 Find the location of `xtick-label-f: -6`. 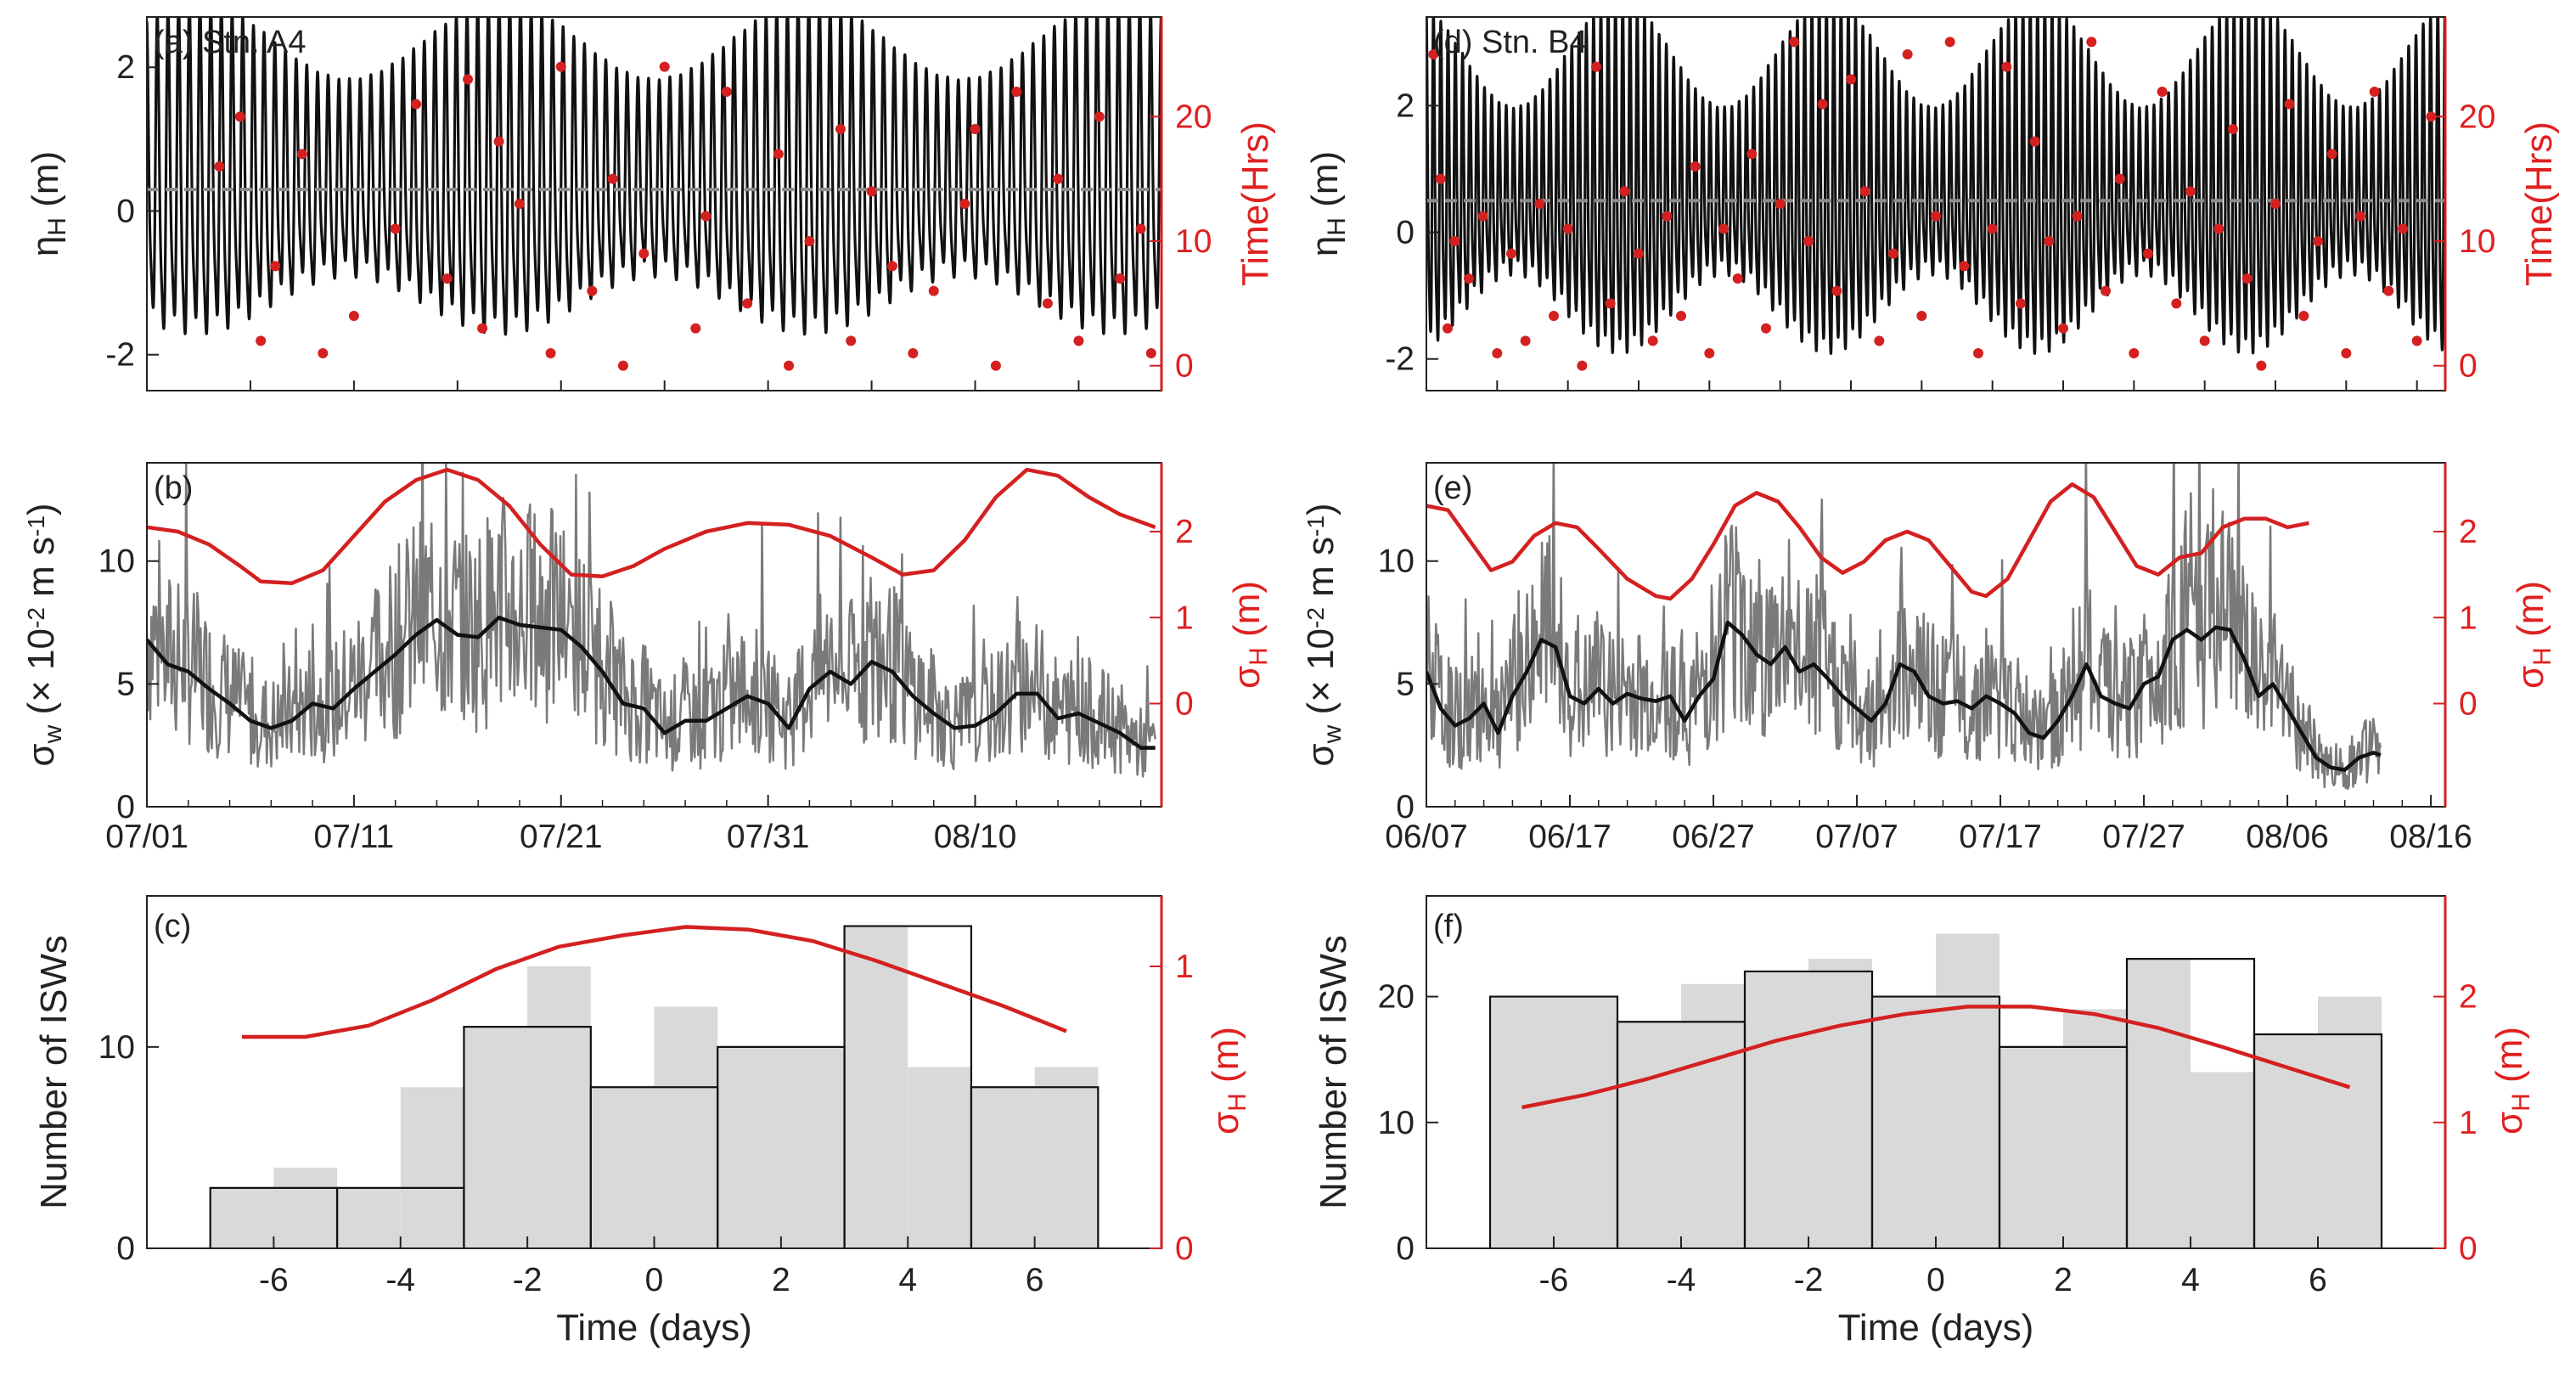

xtick-label-f: -6 is located at coordinates (1554, 1280).